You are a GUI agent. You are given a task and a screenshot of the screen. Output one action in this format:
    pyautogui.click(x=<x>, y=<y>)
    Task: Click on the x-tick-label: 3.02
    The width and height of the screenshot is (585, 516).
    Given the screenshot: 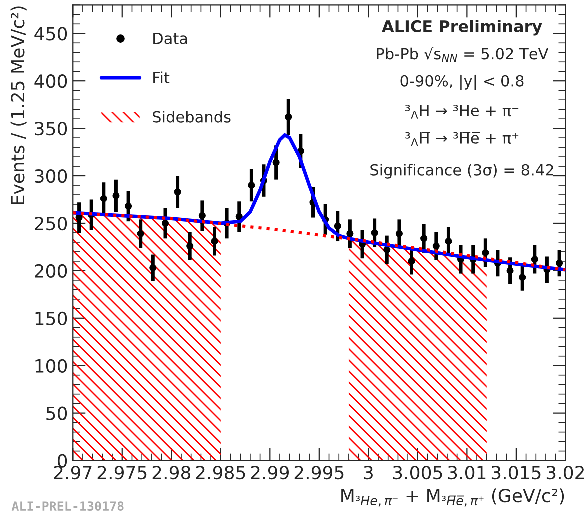 What is the action you would take?
    pyautogui.click(x=565, y=473)
    